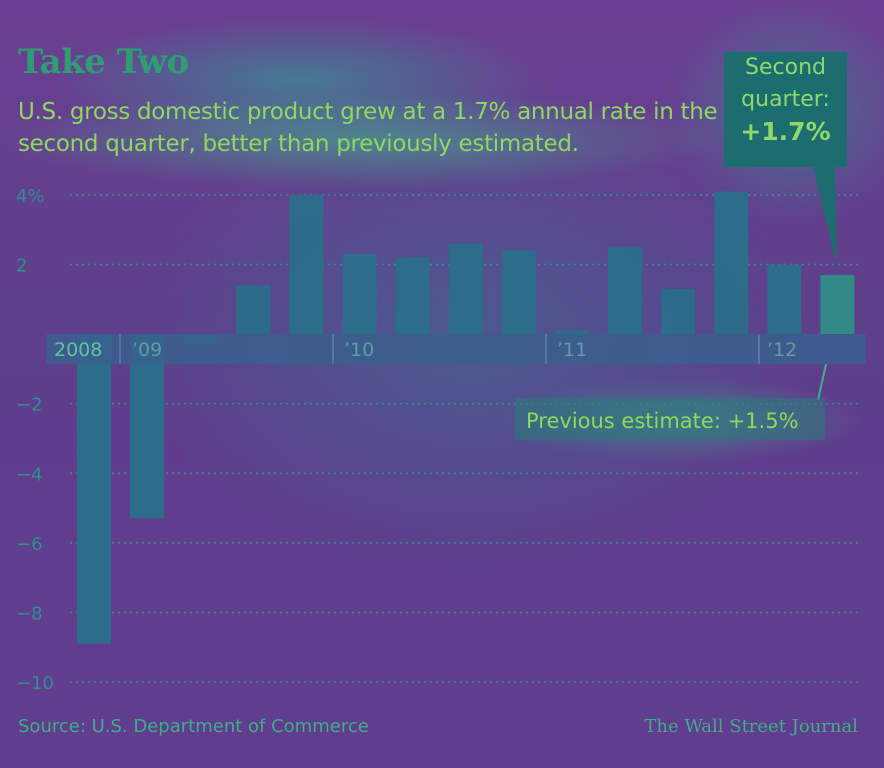 This screenshot has height=768, width=884. Describe the element at coordinates (94, 489) in the screenshot. I see `bar-2008-q4` at that location.